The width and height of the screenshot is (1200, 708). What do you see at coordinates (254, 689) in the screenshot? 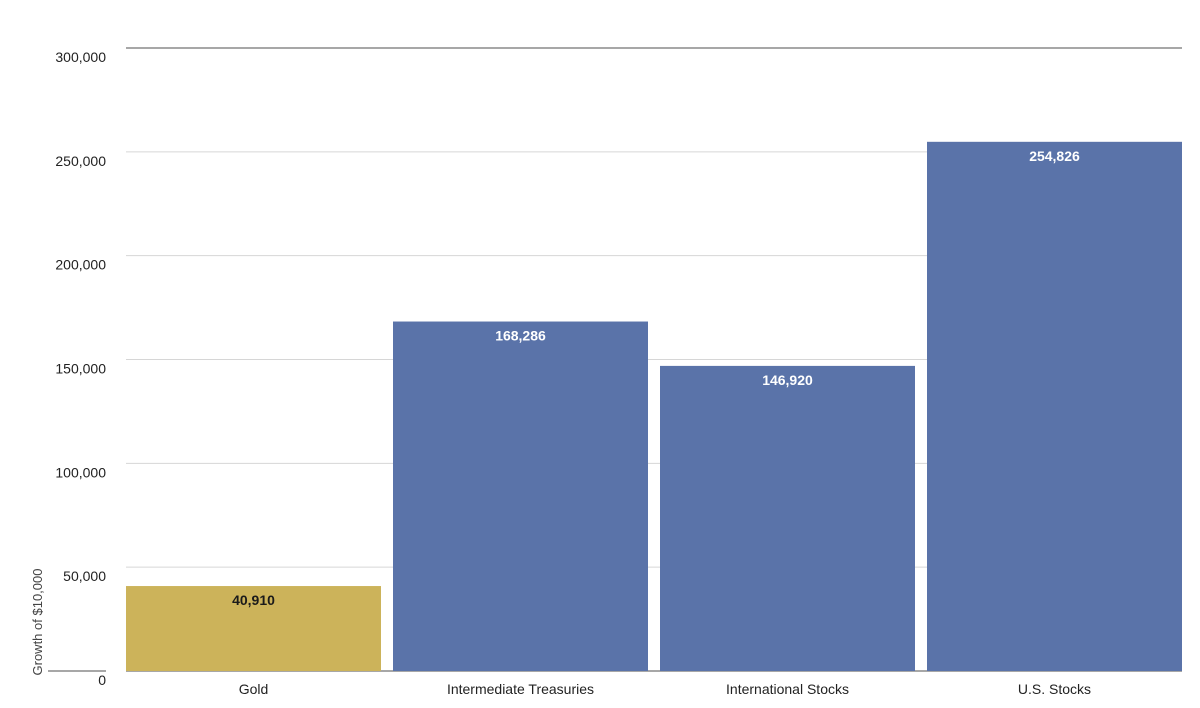
I see `x-tick-label: Gold` at bounding box center [254, 689].